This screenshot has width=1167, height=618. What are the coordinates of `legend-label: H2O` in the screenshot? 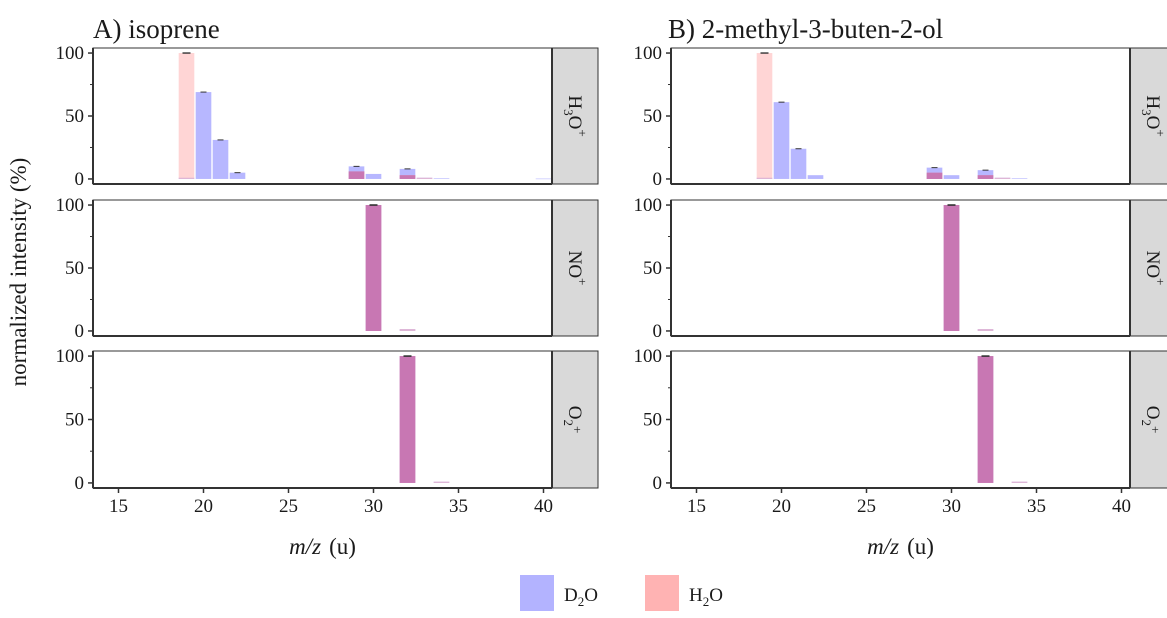 It's located at (706, 597).